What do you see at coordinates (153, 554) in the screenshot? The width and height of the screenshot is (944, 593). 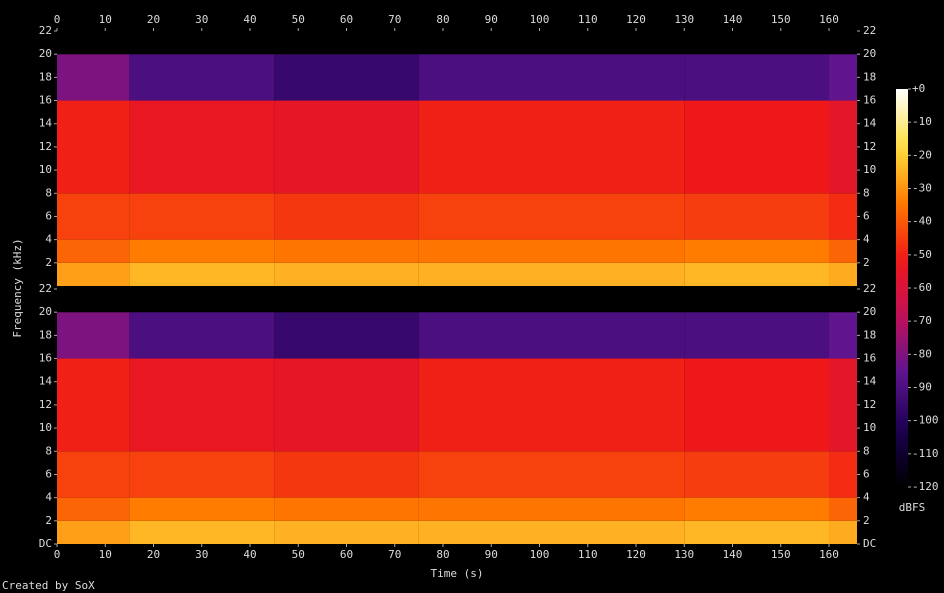 I see `x-tick-label: 20` at bounding box center [153, 554].